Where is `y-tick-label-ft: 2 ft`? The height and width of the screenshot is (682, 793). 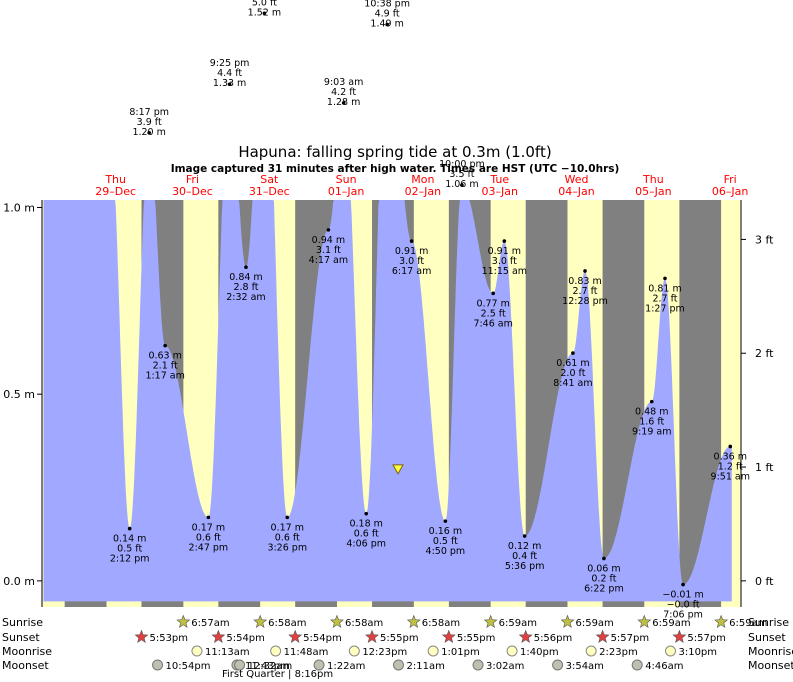
y-tick-label-ft: 2 ft is located at coordinates (764, 353).